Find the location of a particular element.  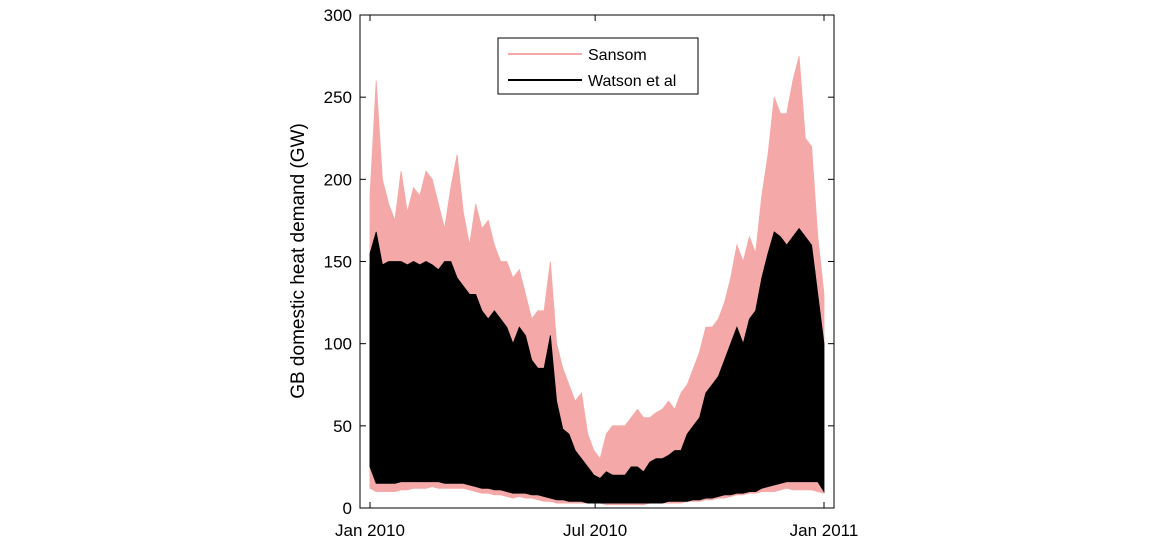

y-tick-label: 300 is located at coordinates (338, 15).